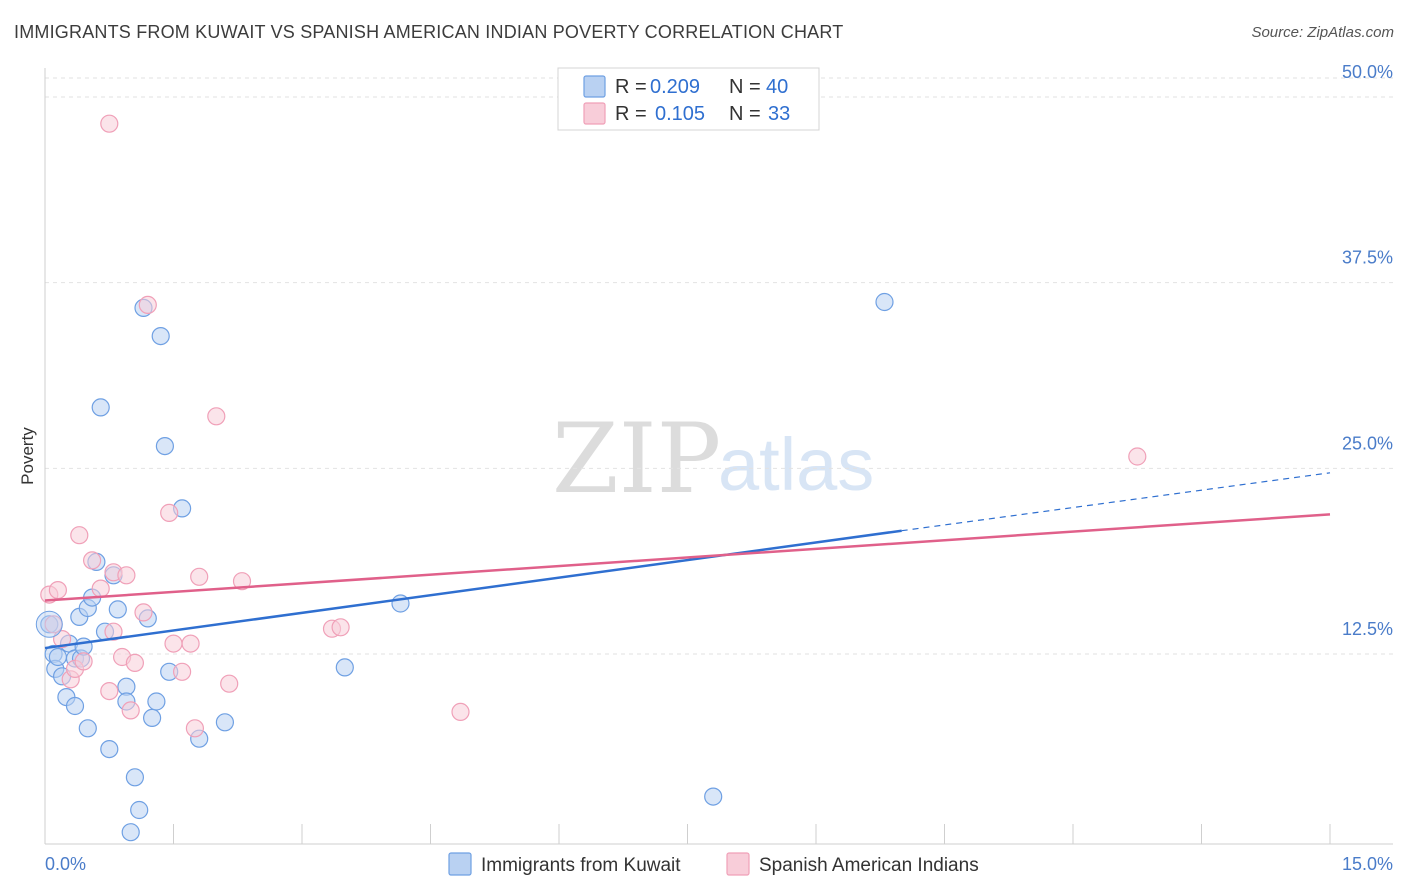 The image size is (1406, 892). I want to click on legend-swatch-kuwait, so click(594, 86).